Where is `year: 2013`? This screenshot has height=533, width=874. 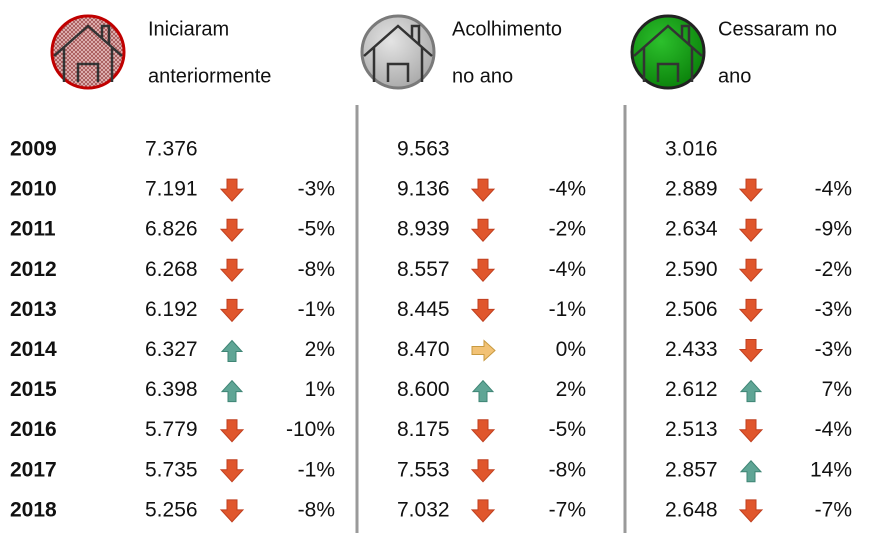 year: 2013 is located at coordinates (33, 309).